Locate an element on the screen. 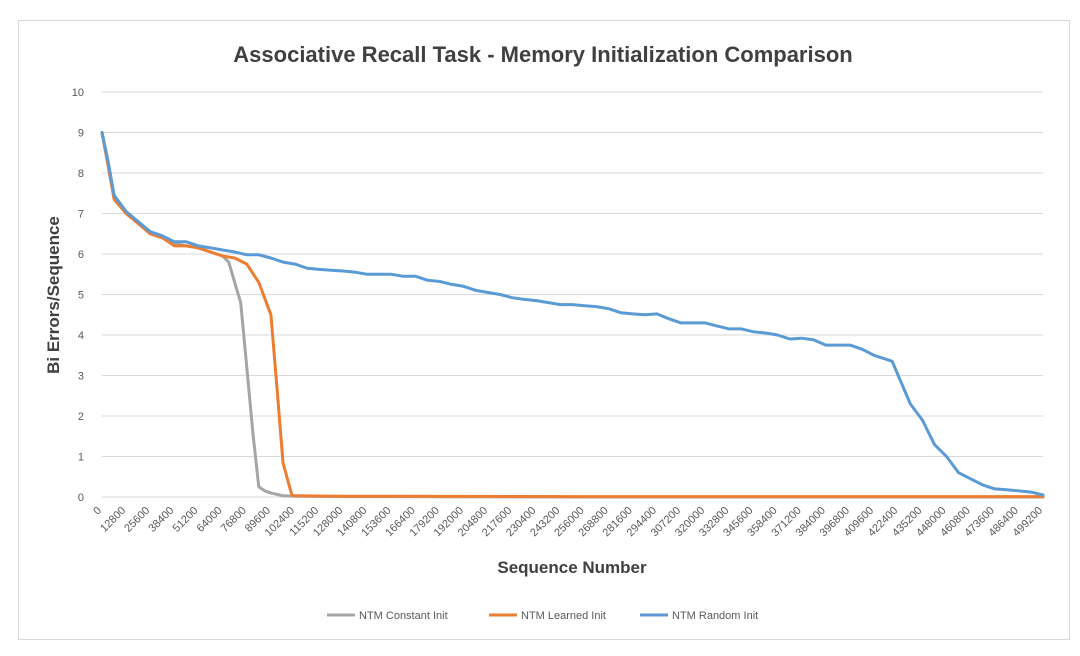 Image resolution: width=1080 pixels, height=656 pixels. legend-item: NTM Learned Init is located at coordinates (547, 616).